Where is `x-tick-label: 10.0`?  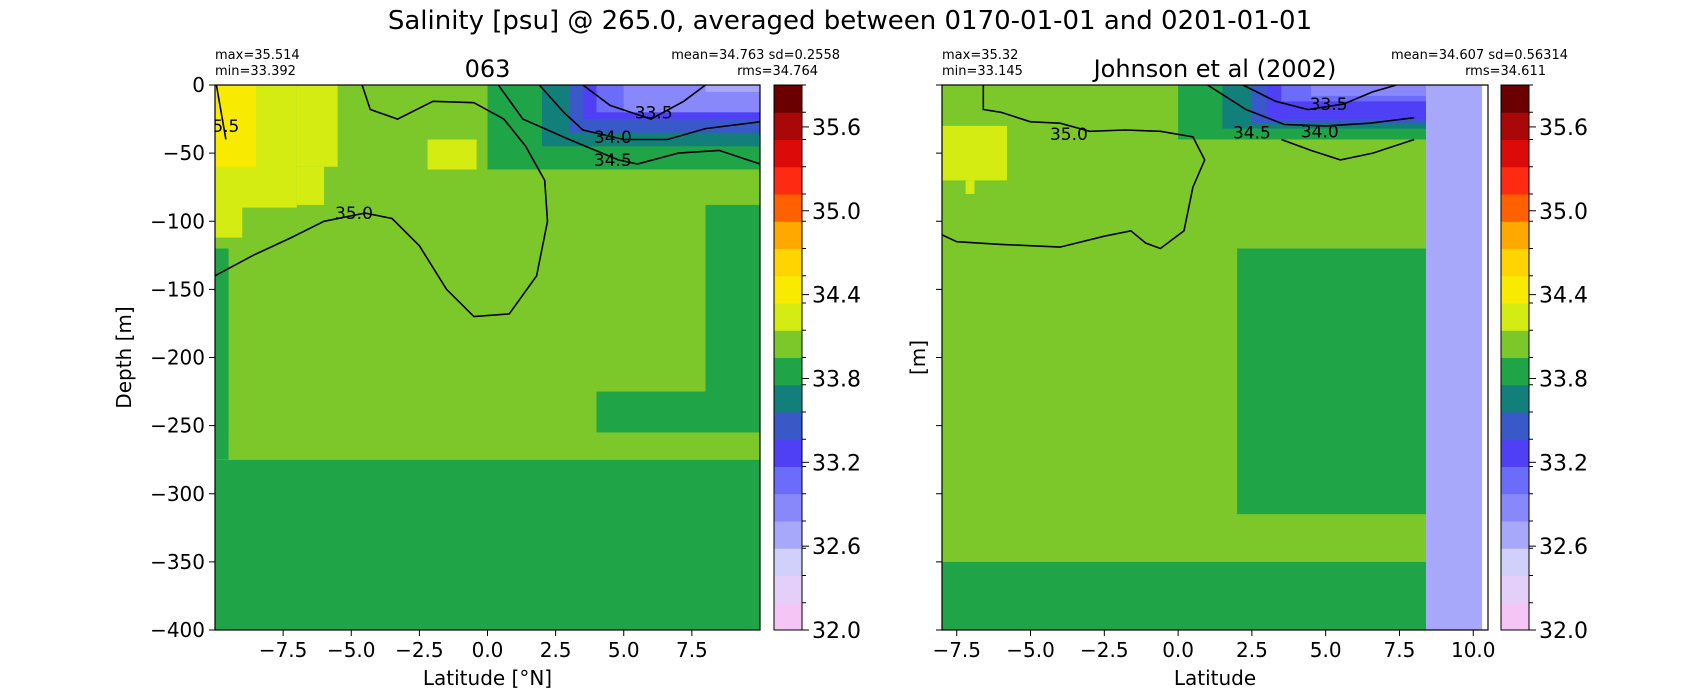
x-tick-label: 10.0 is located at coordinates (1473, 650).